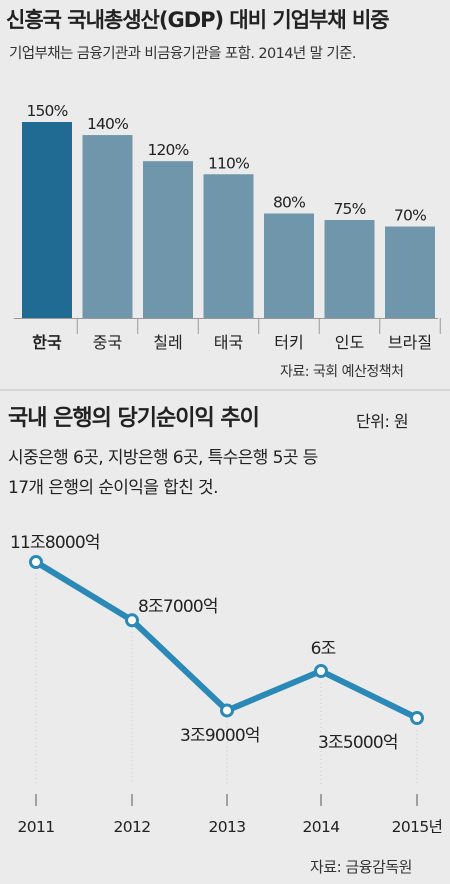 This screenshot has width=450, height=884. Describe the element at coordinates (417, 827) in the screenshot. I see `x-tick-label: 2015년` at that location.